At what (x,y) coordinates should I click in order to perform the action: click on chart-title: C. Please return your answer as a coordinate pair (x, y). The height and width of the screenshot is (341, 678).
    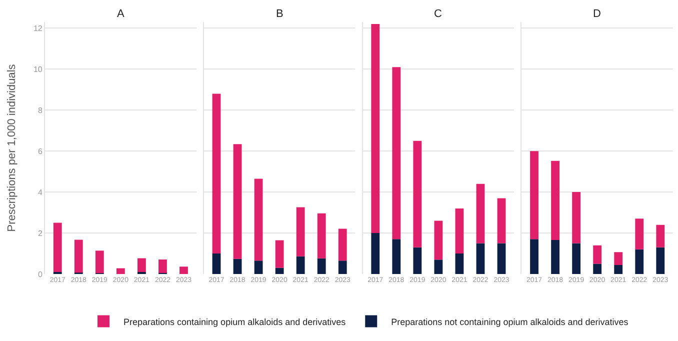
    Looking at the image, I should click on (438, 14).